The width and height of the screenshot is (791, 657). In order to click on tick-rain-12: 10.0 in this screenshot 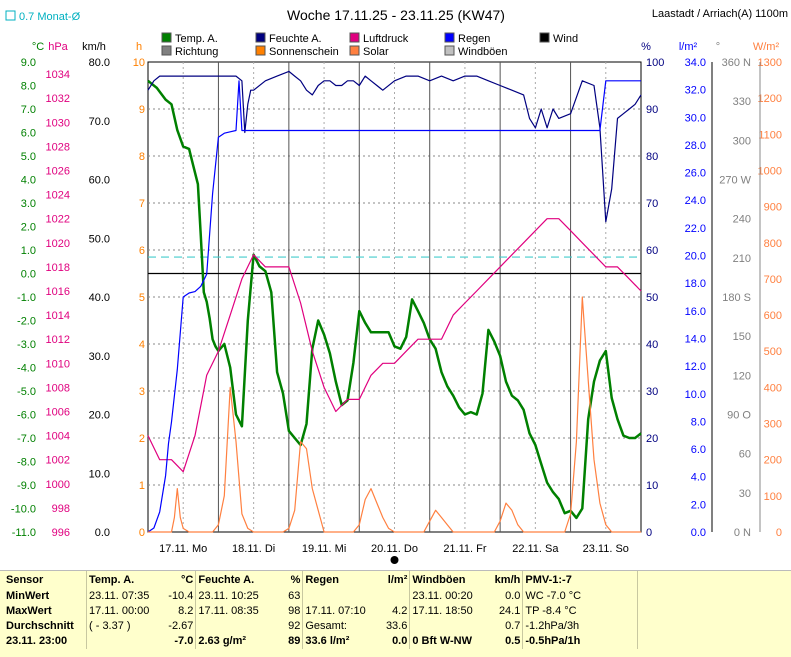, I will do `click(695, 395)`.